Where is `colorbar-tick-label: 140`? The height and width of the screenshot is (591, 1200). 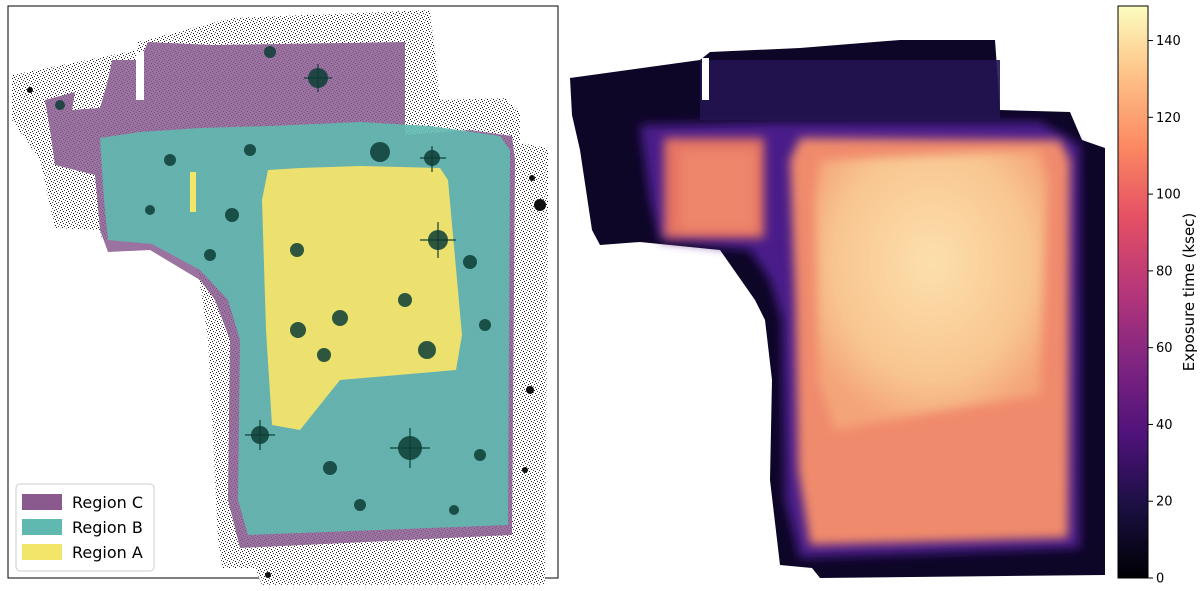 colorbar-tick-label: 140 is located at coordinates (1168, 41).